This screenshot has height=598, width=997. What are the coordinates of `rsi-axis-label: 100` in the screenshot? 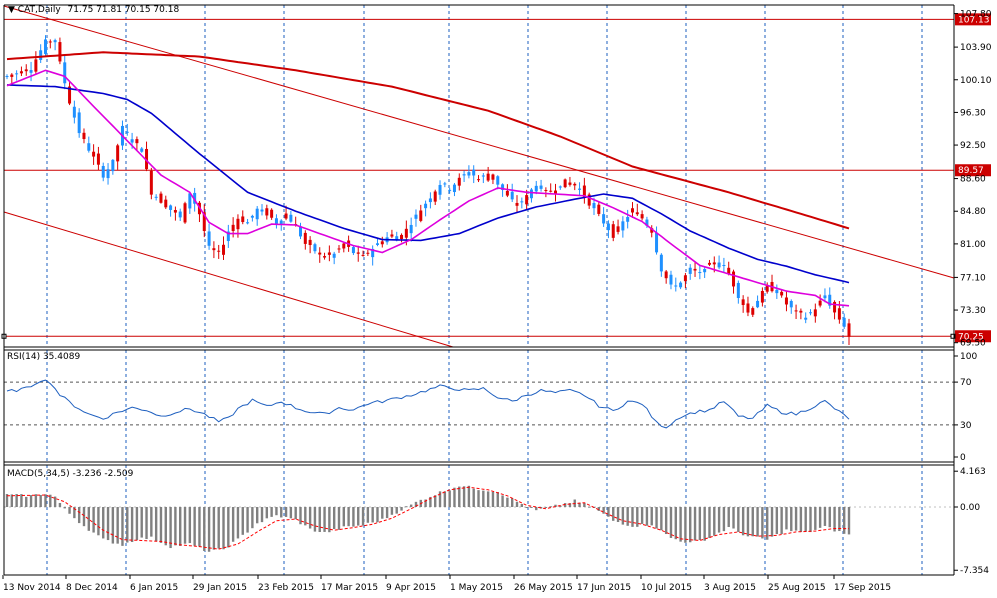 It's located at (968, 357).